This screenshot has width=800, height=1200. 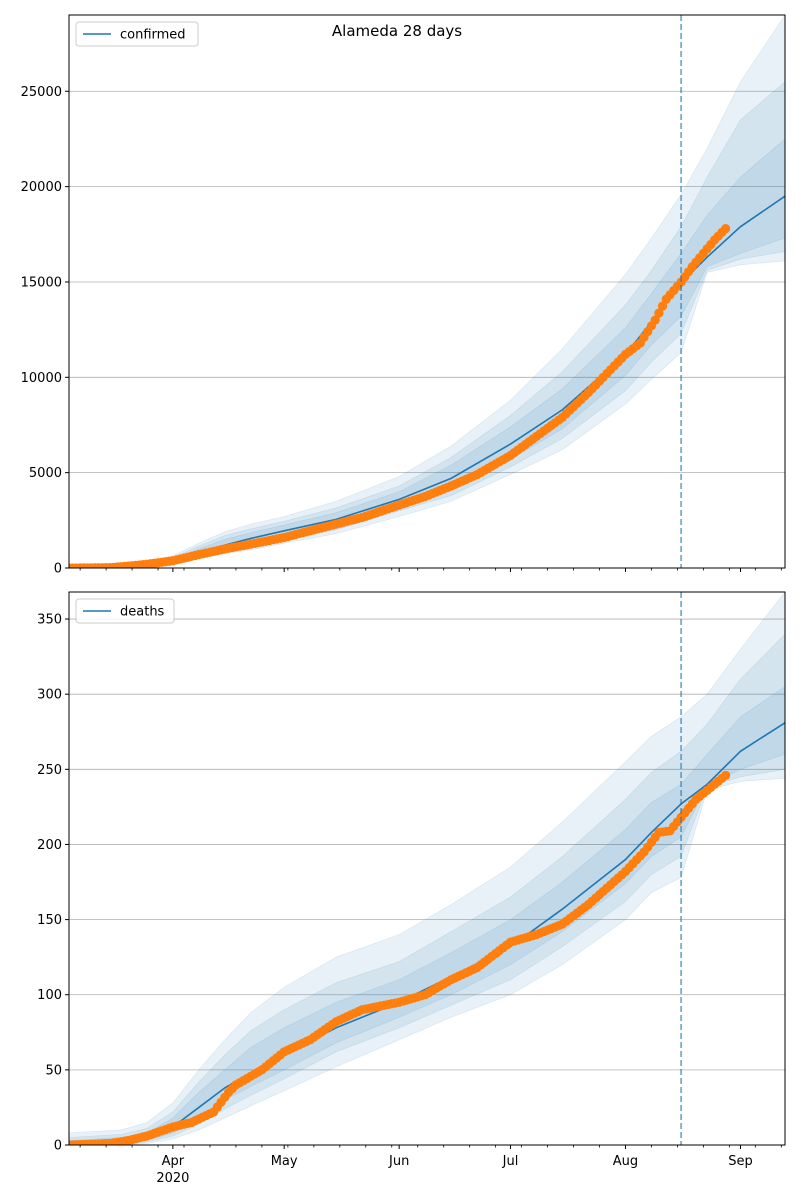 What do you see at coordinates (172, 1178) in the screenshot?
I see `x-year-label: 2020` at bounding box center [172, 1178].